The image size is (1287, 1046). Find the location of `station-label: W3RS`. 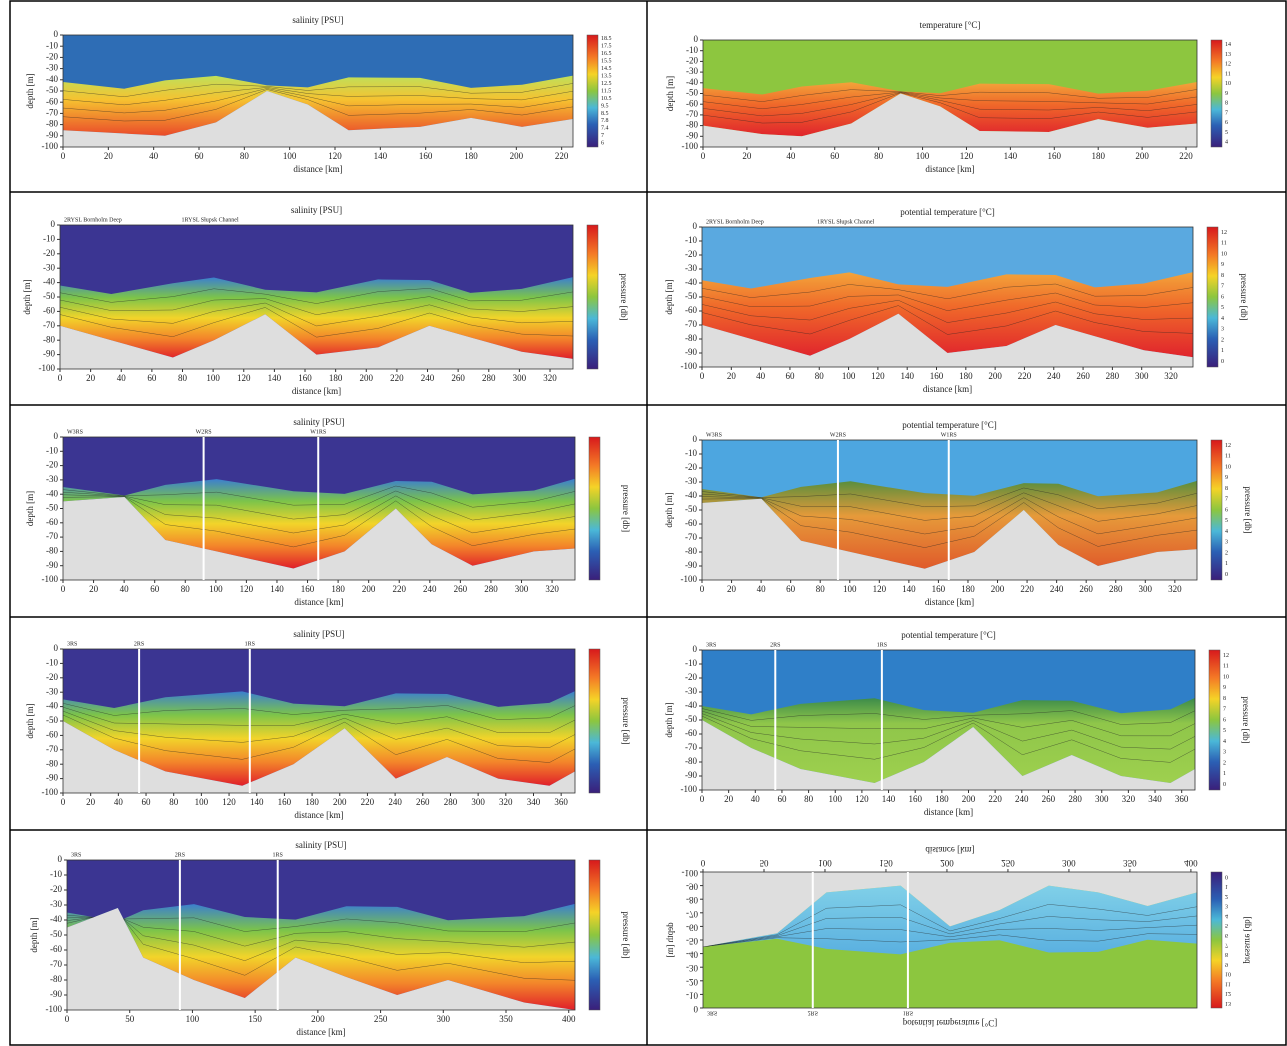

station-label: W3RS is located at coordinates (714, 435).